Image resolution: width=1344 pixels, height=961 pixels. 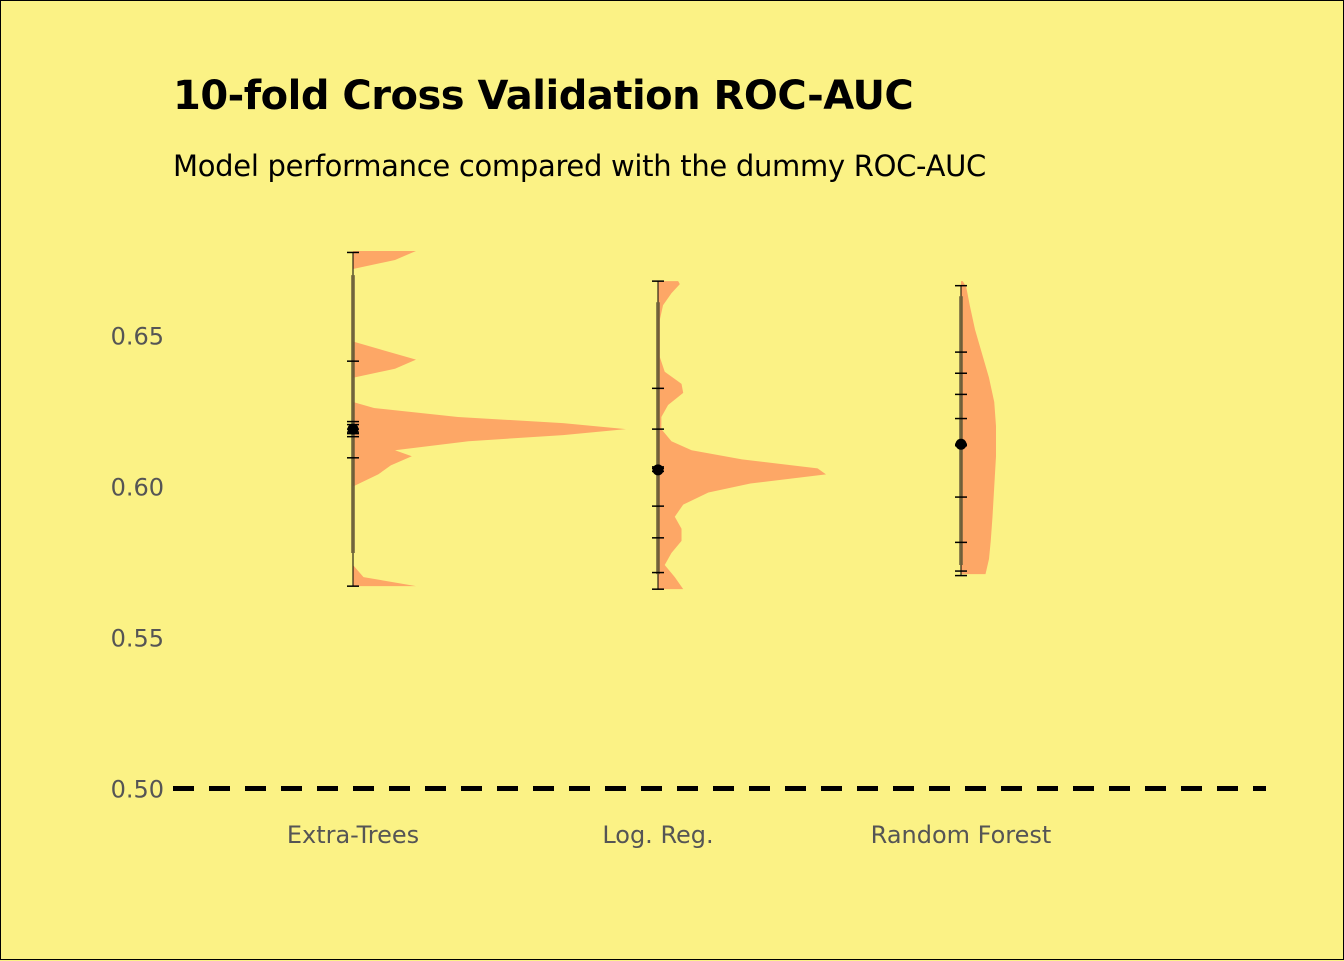 What do you see at coordinates (137, 488) in the screenshot?
I see `y-tick-label: 0.60` at bounding box center [137, 488].